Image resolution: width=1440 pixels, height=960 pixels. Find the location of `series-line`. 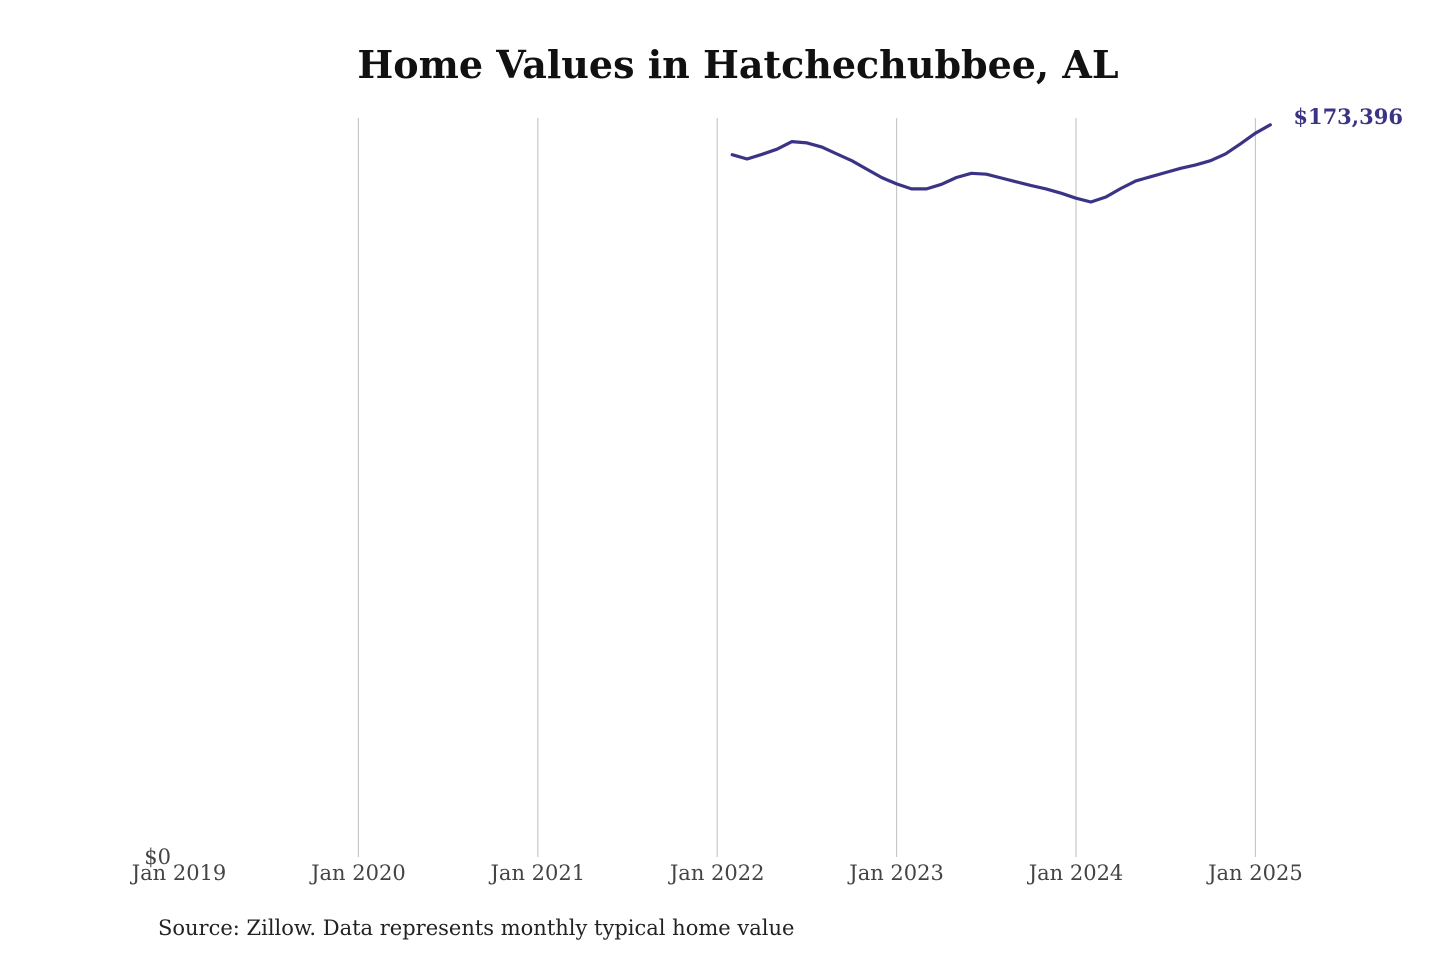

series-line is located at coordinates (1001, 163).